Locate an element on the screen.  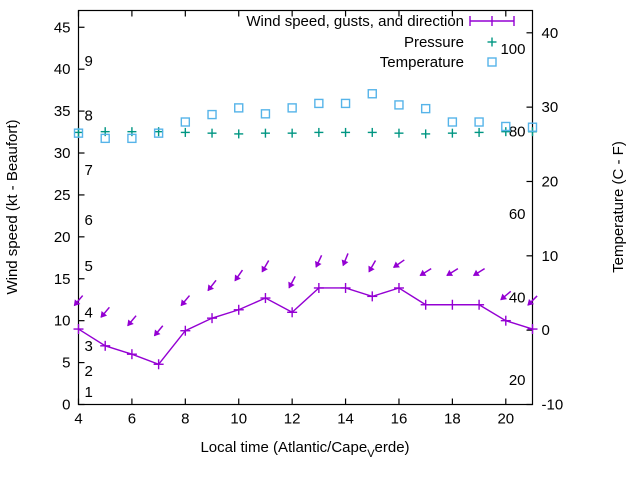
y-right-tick-label: 40 is located at coordinates (550, 33).